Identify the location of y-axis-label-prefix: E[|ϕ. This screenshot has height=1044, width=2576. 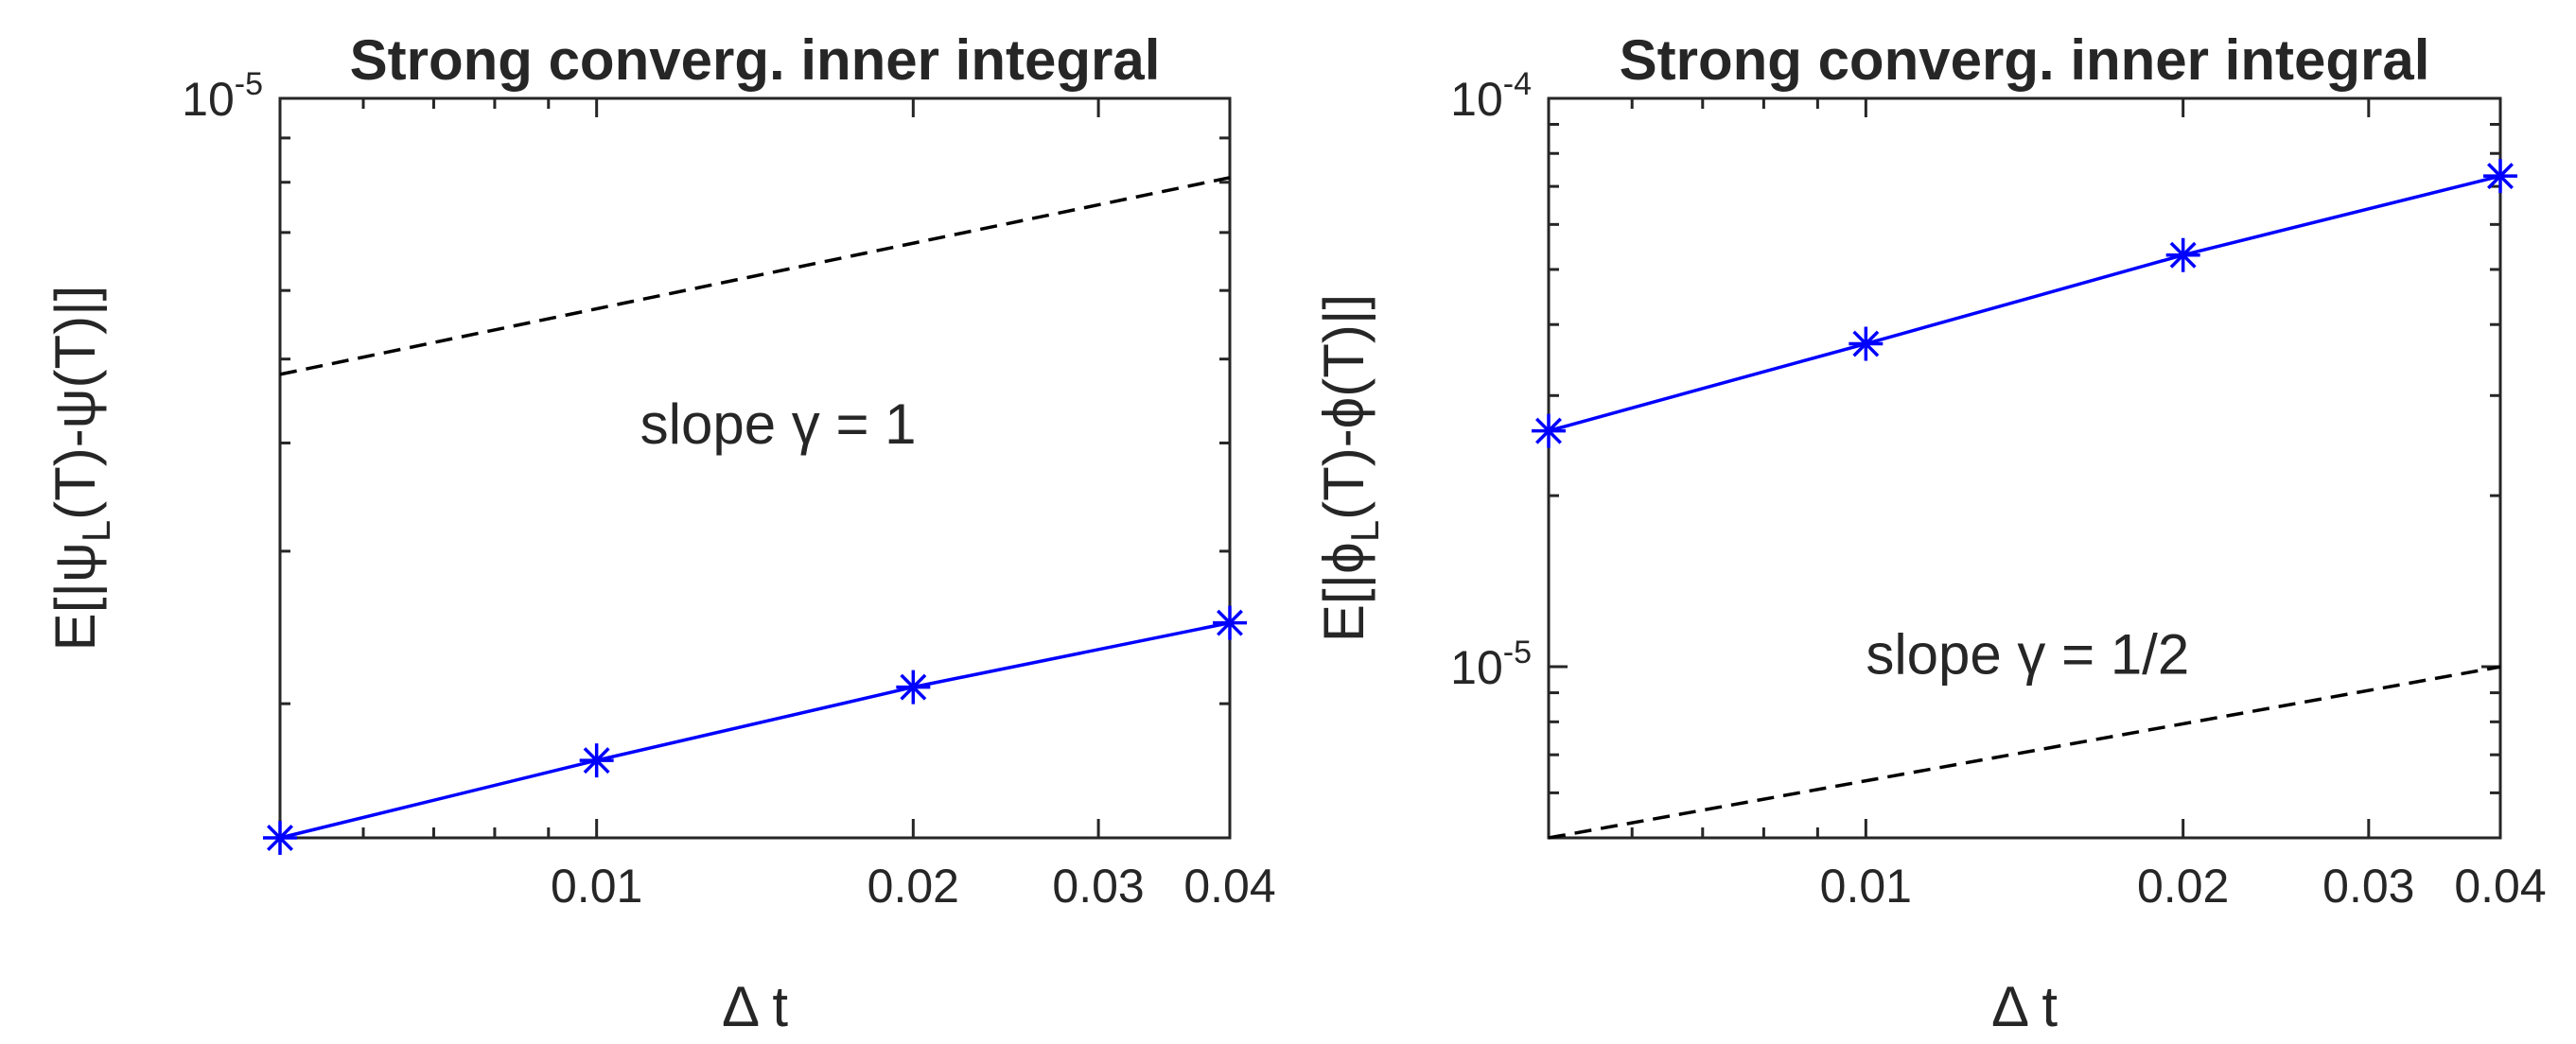
(1344, 592).